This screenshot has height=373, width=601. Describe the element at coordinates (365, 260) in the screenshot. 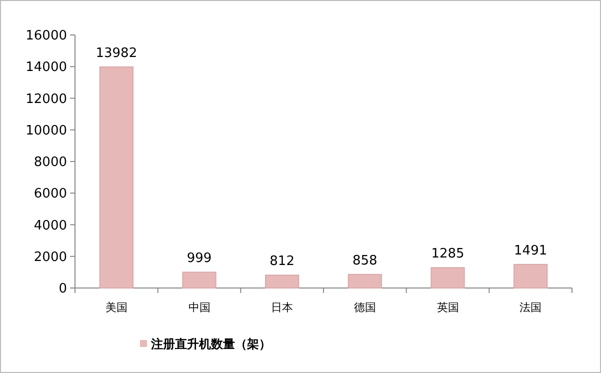

I see `data-label: 858` at that location.